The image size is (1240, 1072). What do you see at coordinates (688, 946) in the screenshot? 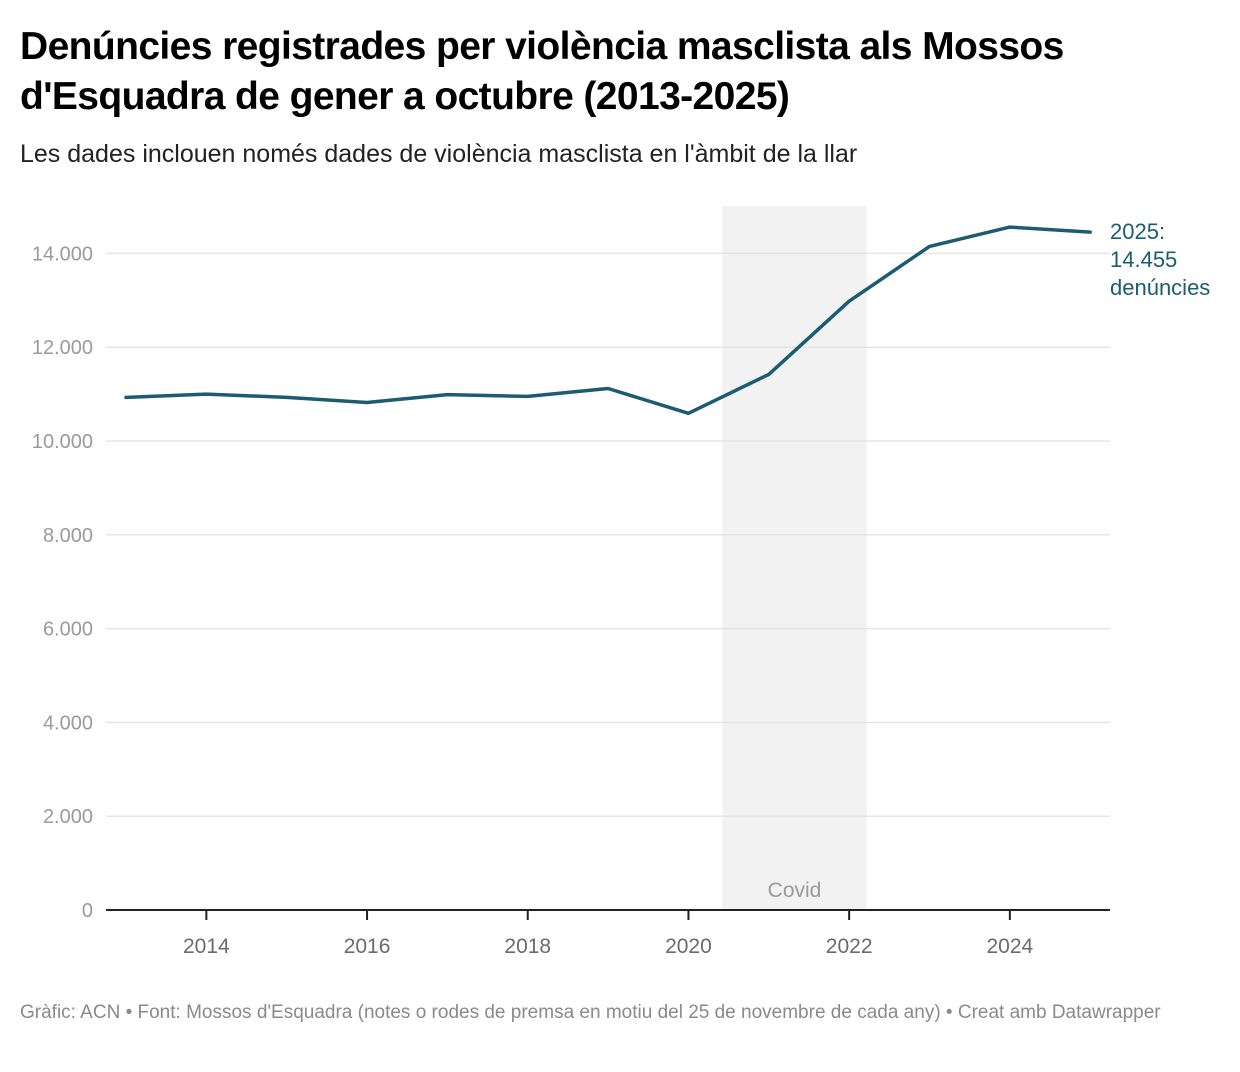
I see `x-tick-label: 2020` at bounding box center [688, 946].